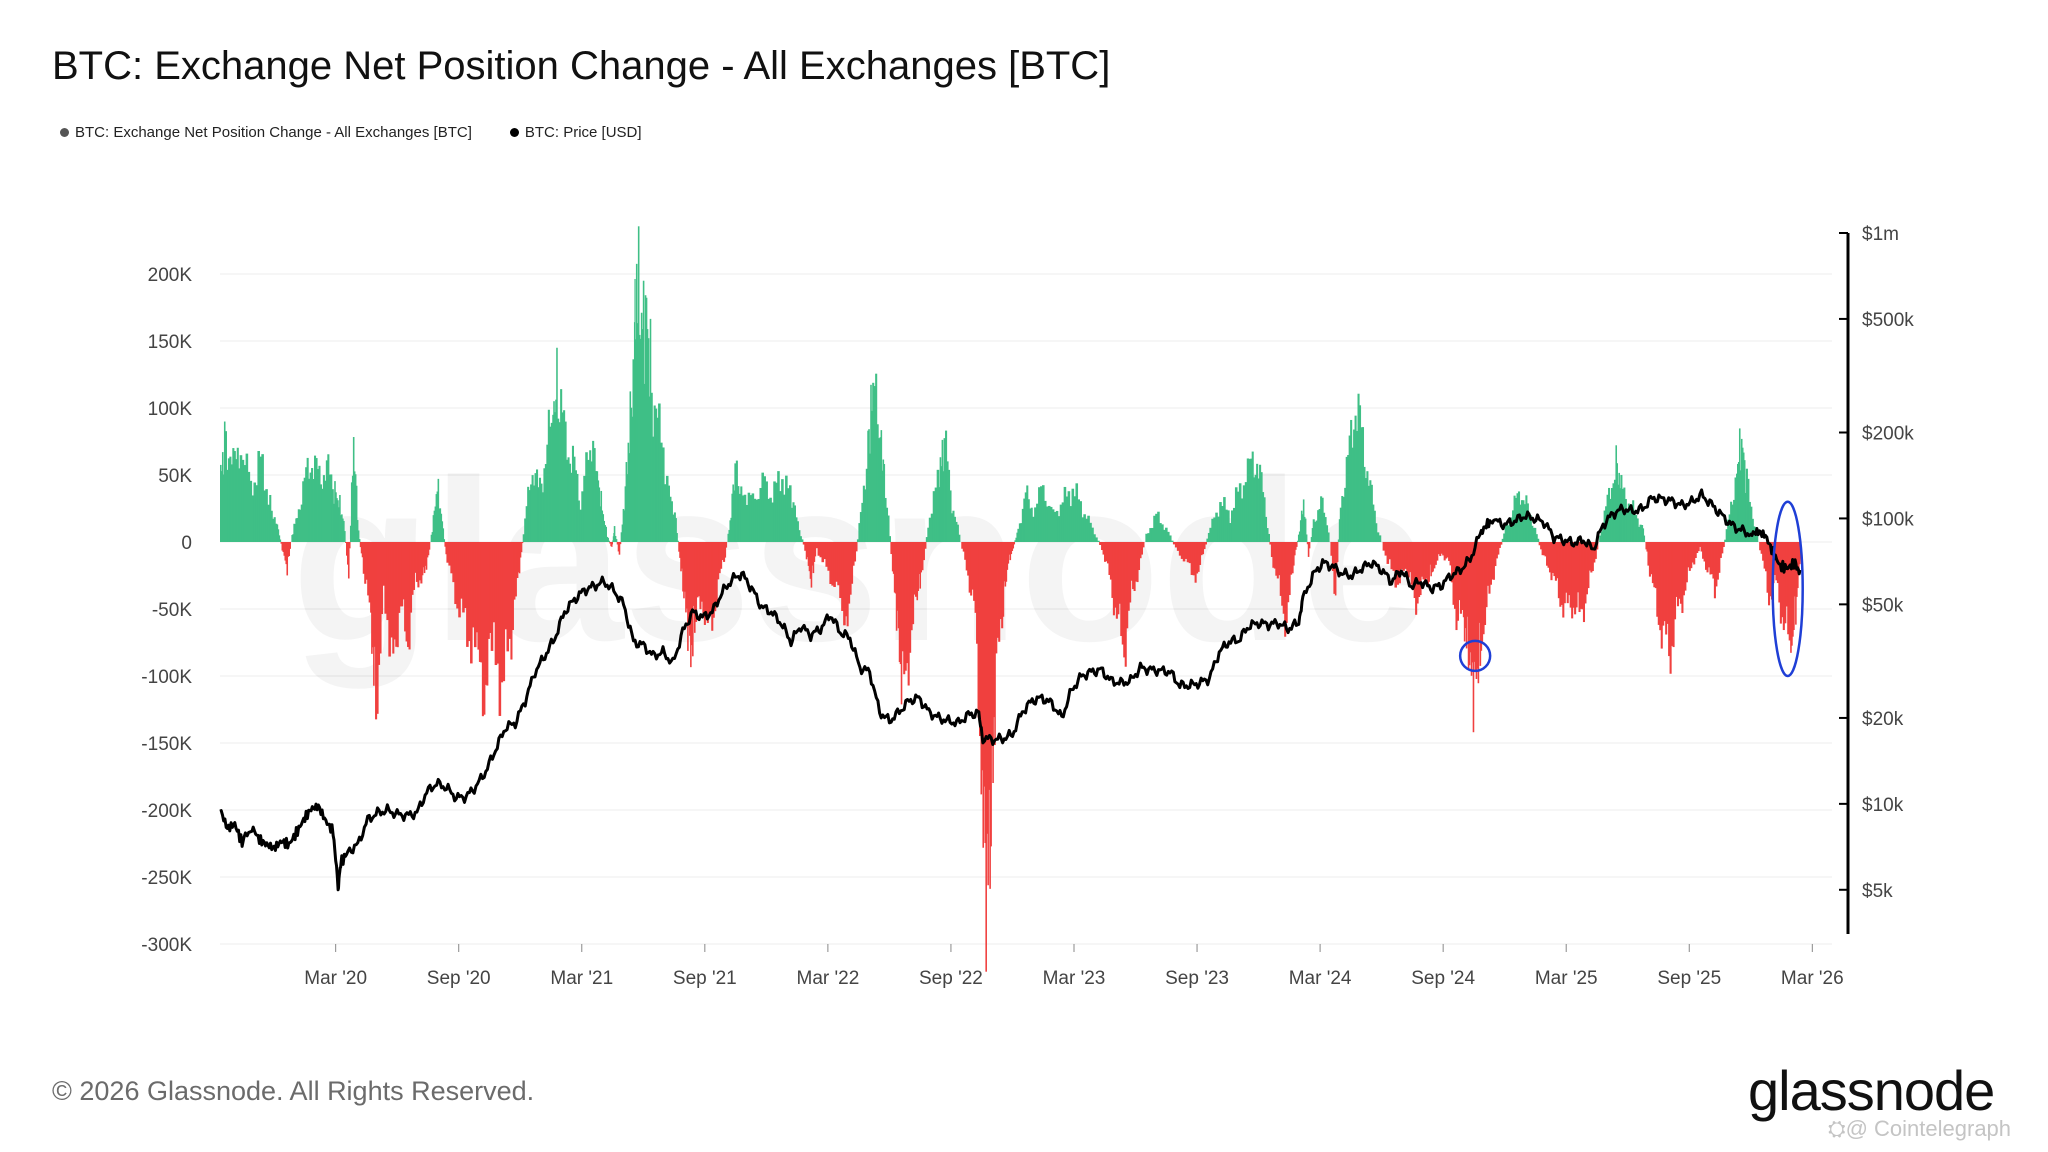 This screenshot has height=1152, width=2048. I want to click on right-tick-label: $500k, so click(1888, 320).